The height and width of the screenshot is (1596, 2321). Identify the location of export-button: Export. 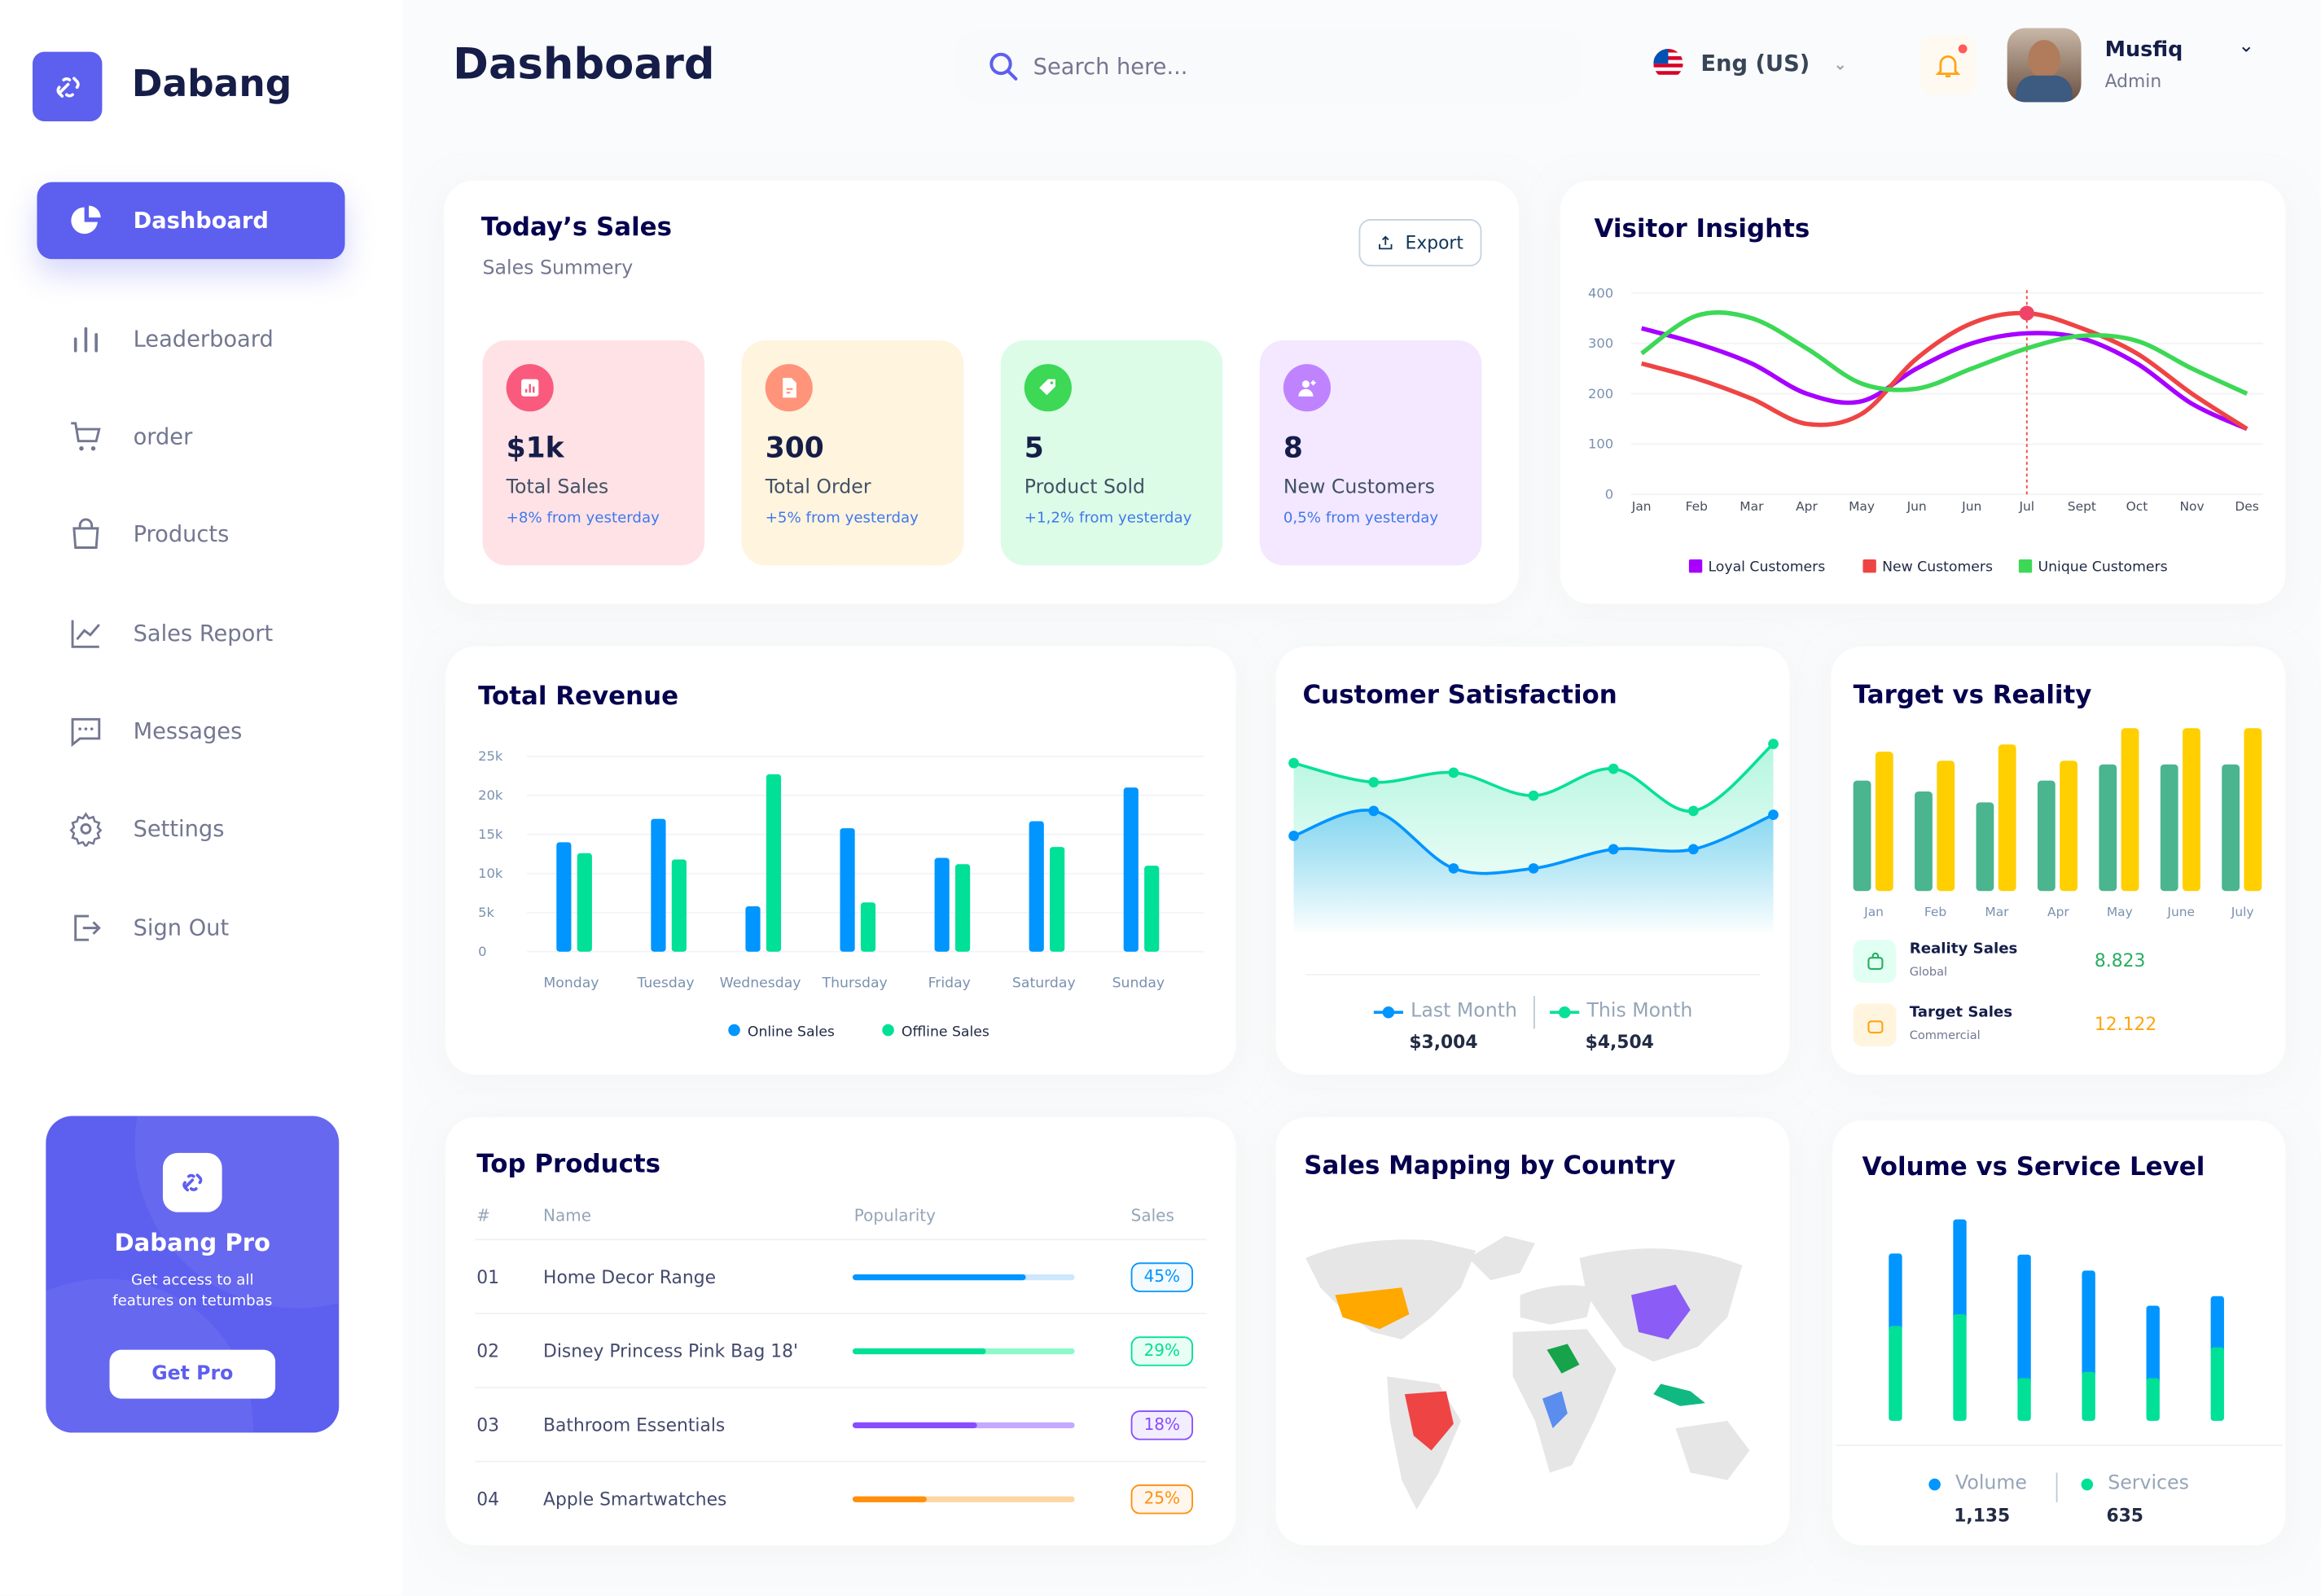
(1420, 243).